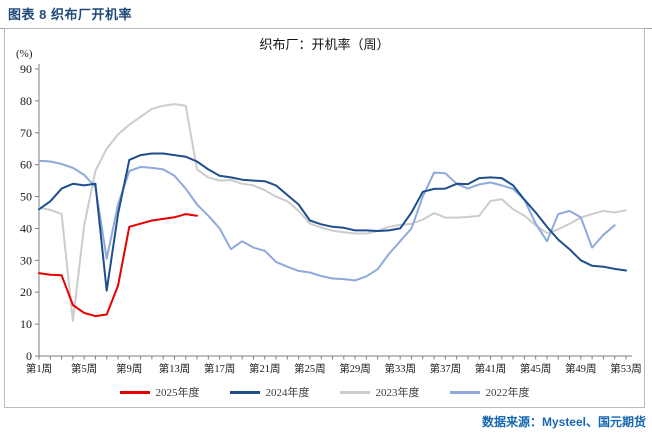 Image resolution: width=652 pixels, height=437 pixels. Describe the element at coordinates (26, 324) in the screenshot. I see `y-tick-label: 10` at that location.